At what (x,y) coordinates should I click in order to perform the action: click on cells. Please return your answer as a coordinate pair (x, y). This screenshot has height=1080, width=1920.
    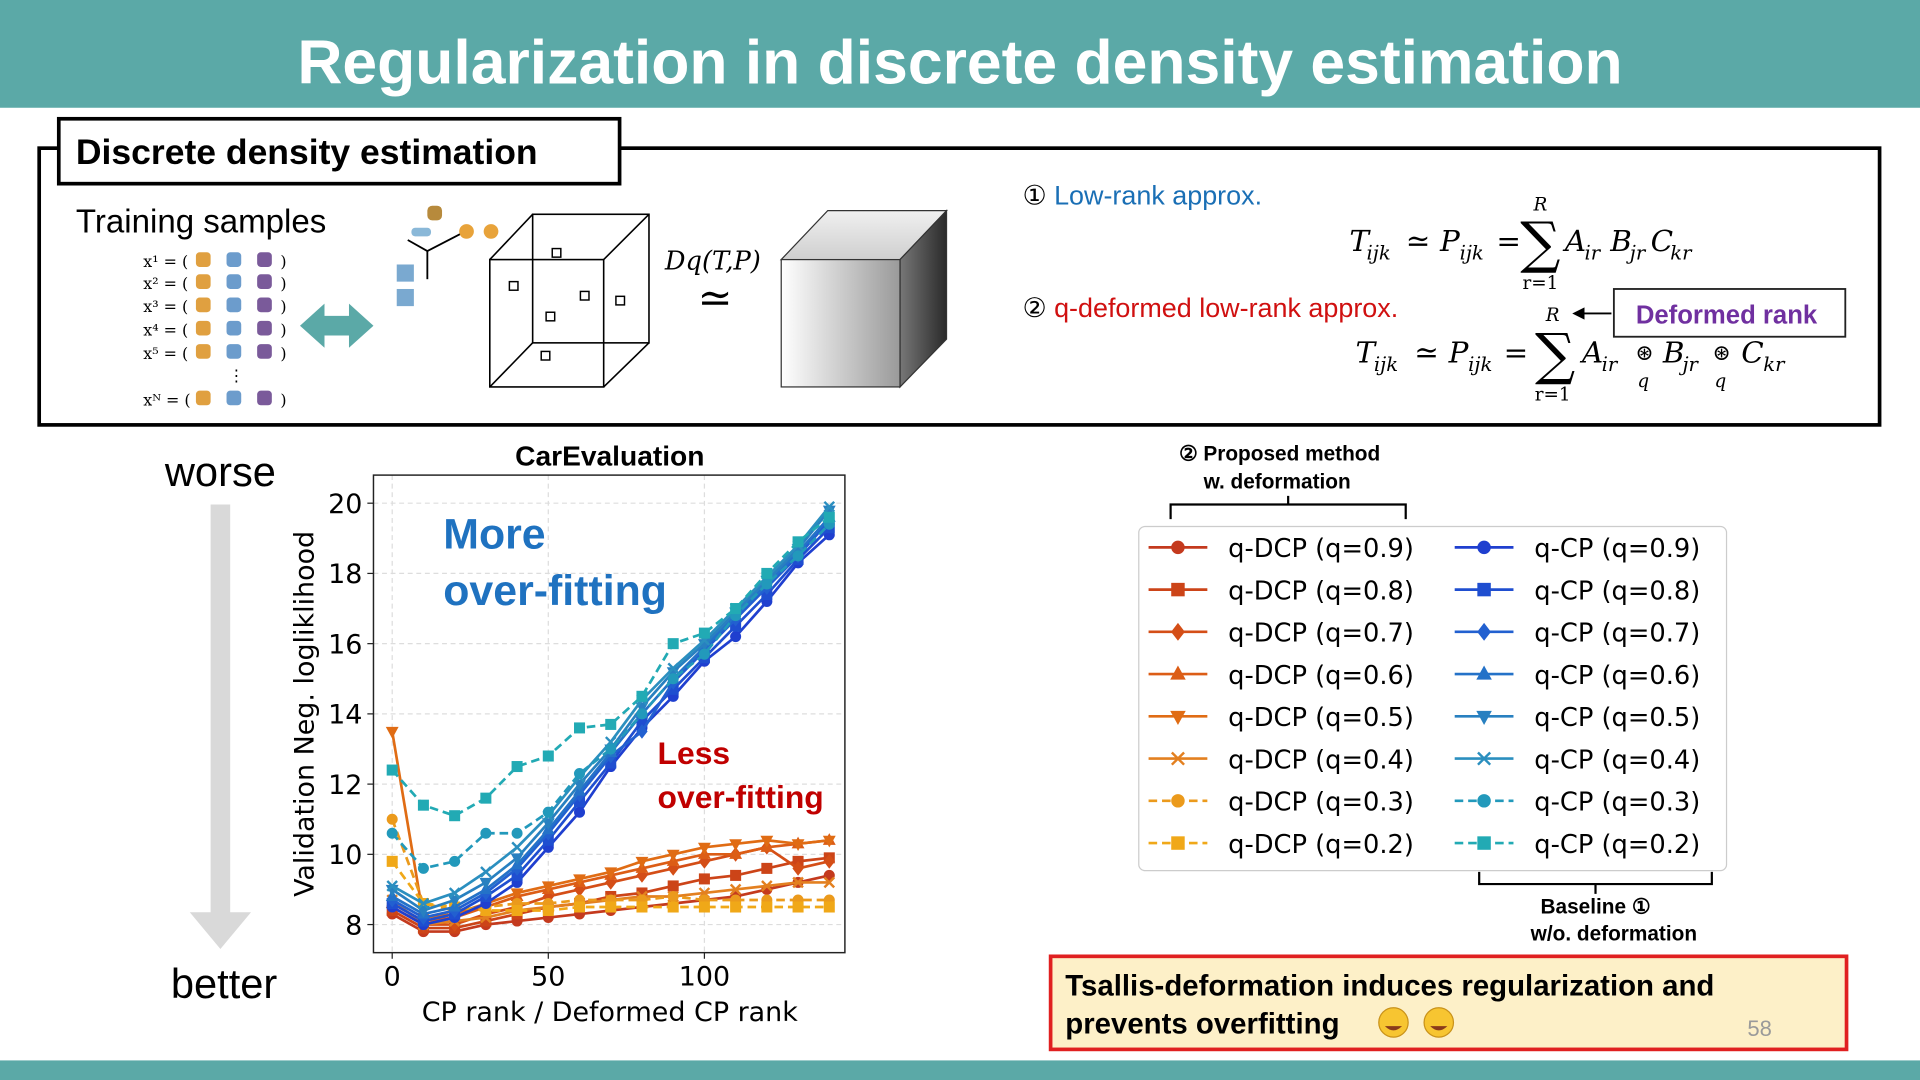
    Looking at the image, I should click on (567, 304).